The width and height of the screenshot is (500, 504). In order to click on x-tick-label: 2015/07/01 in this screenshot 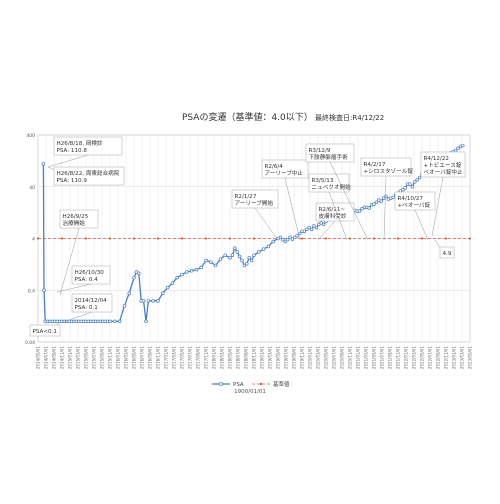, I will do `click(94, 358)`.